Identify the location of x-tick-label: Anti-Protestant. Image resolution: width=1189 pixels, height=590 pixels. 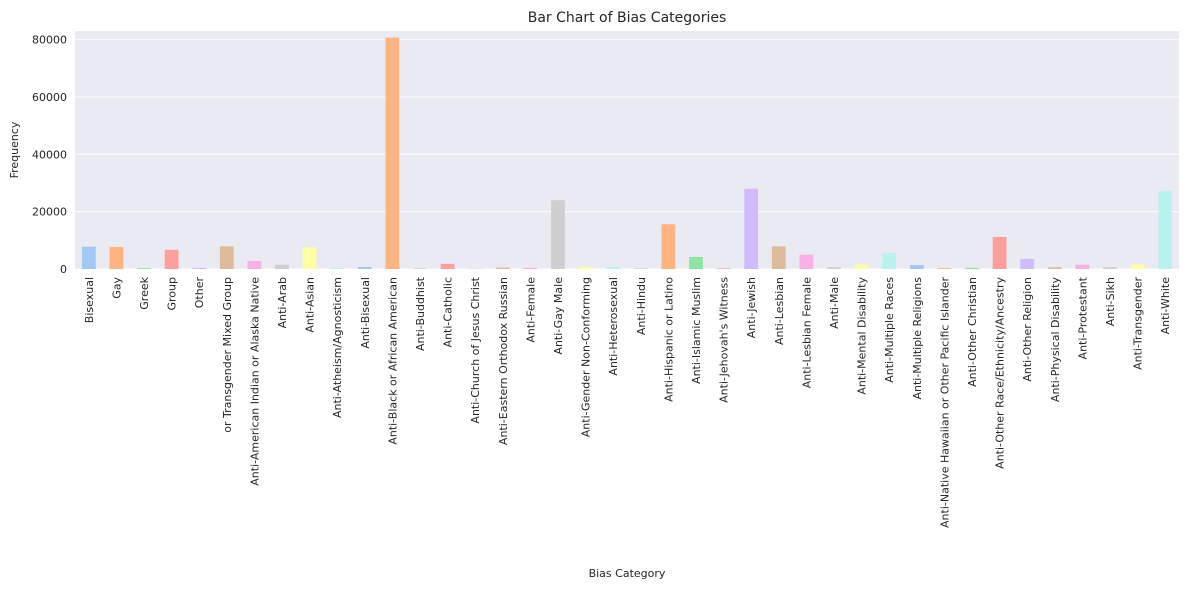
(1082, 317).